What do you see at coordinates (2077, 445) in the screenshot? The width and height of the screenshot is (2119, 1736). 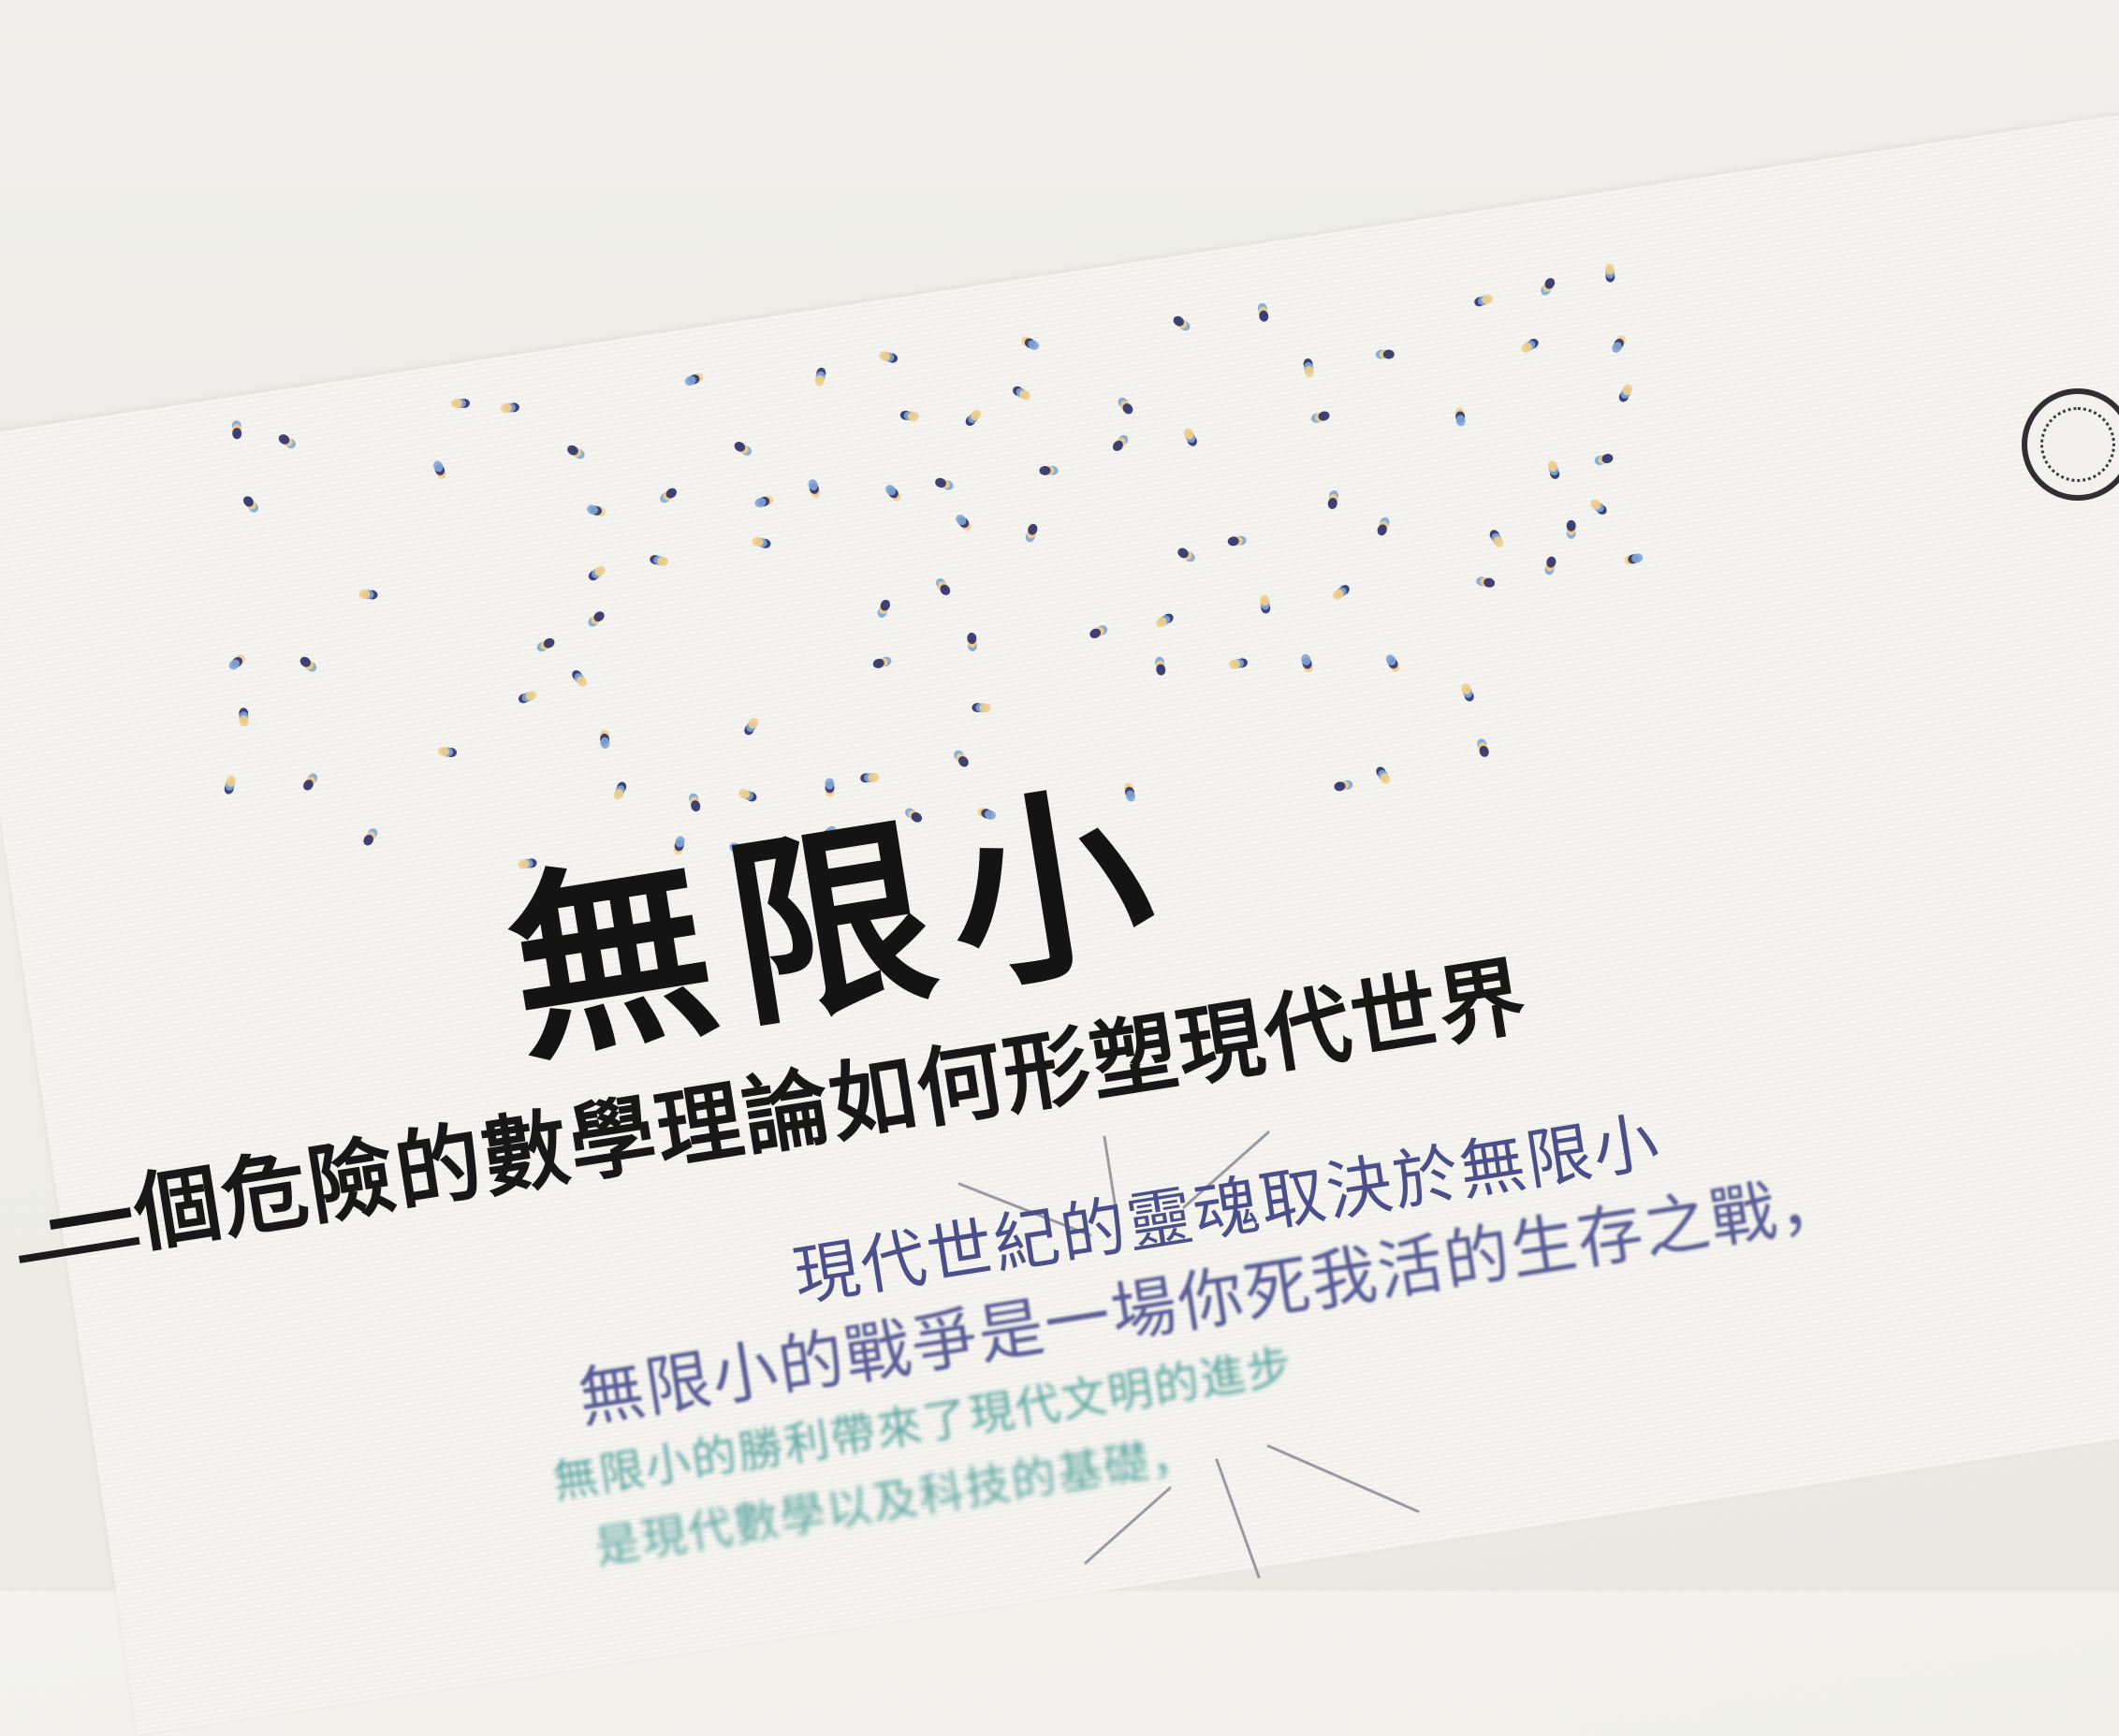 I see `seal-inner-ring` at bounding box center [2077, 445].